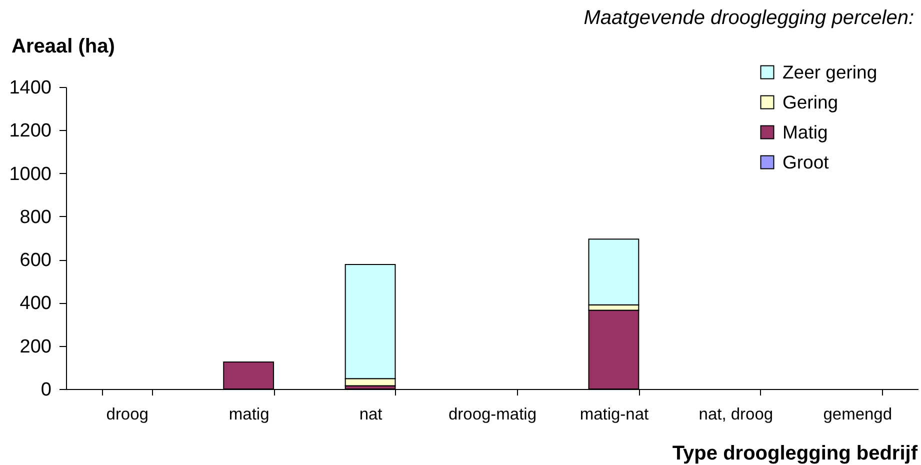 This screenshot has width=921, height=465. Describe the element at coordinates (857, 415) in the screenshot. I see `x-tick-label: gemengd` at that location.